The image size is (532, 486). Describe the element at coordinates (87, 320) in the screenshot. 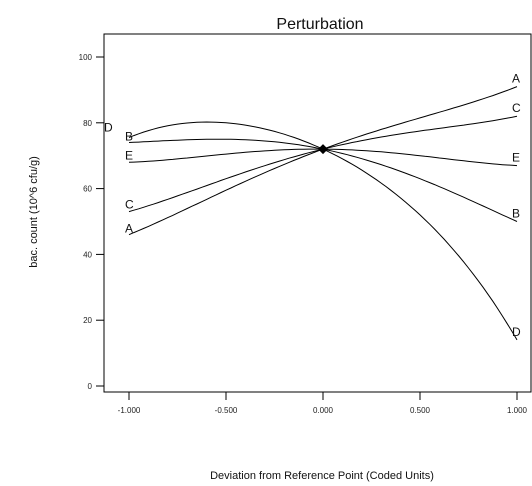

I see `y-tick-label: 20` at that location.